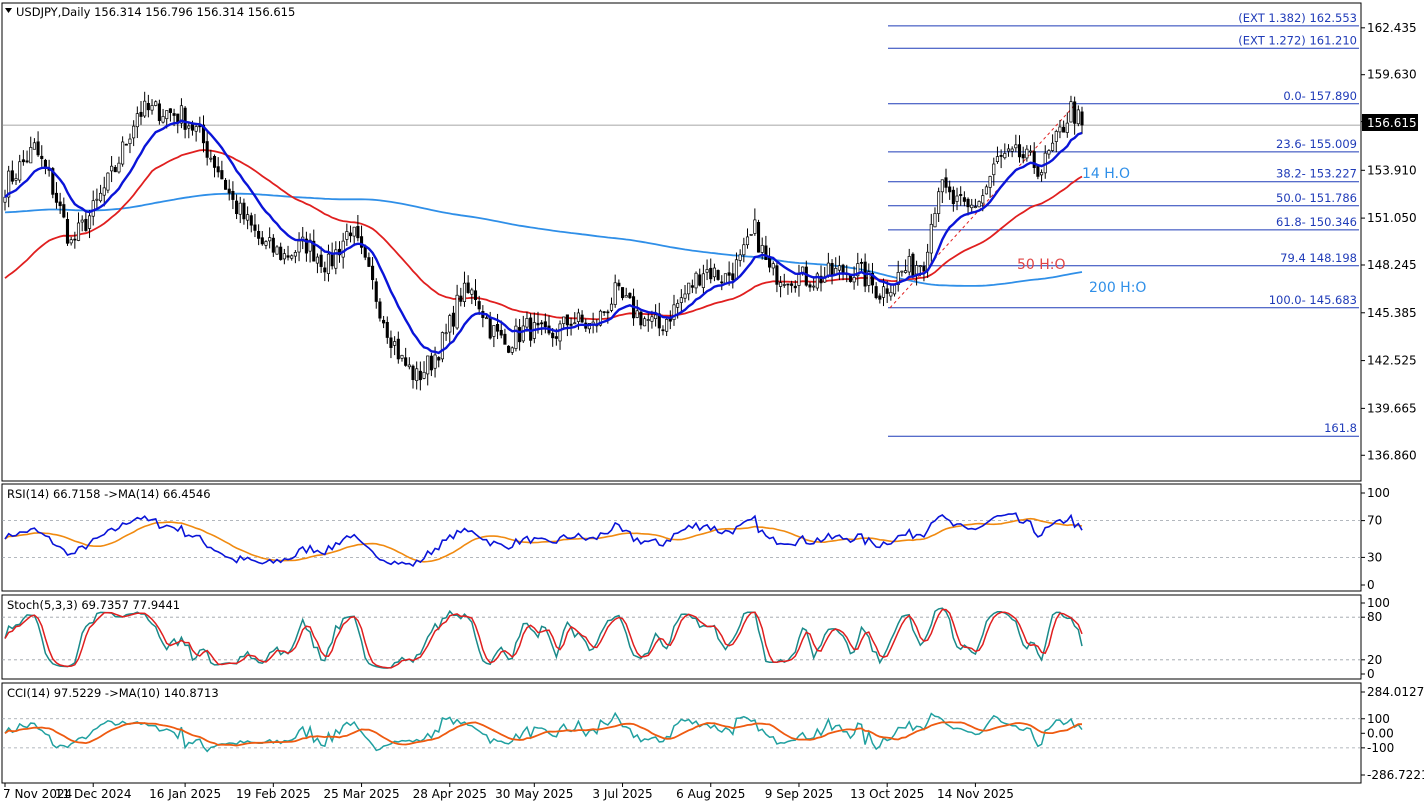  What do you see at coordinates (1371, 585) in the screenshot?
I see `osc-tick-label: 0` at bounding box center [1371, 585].